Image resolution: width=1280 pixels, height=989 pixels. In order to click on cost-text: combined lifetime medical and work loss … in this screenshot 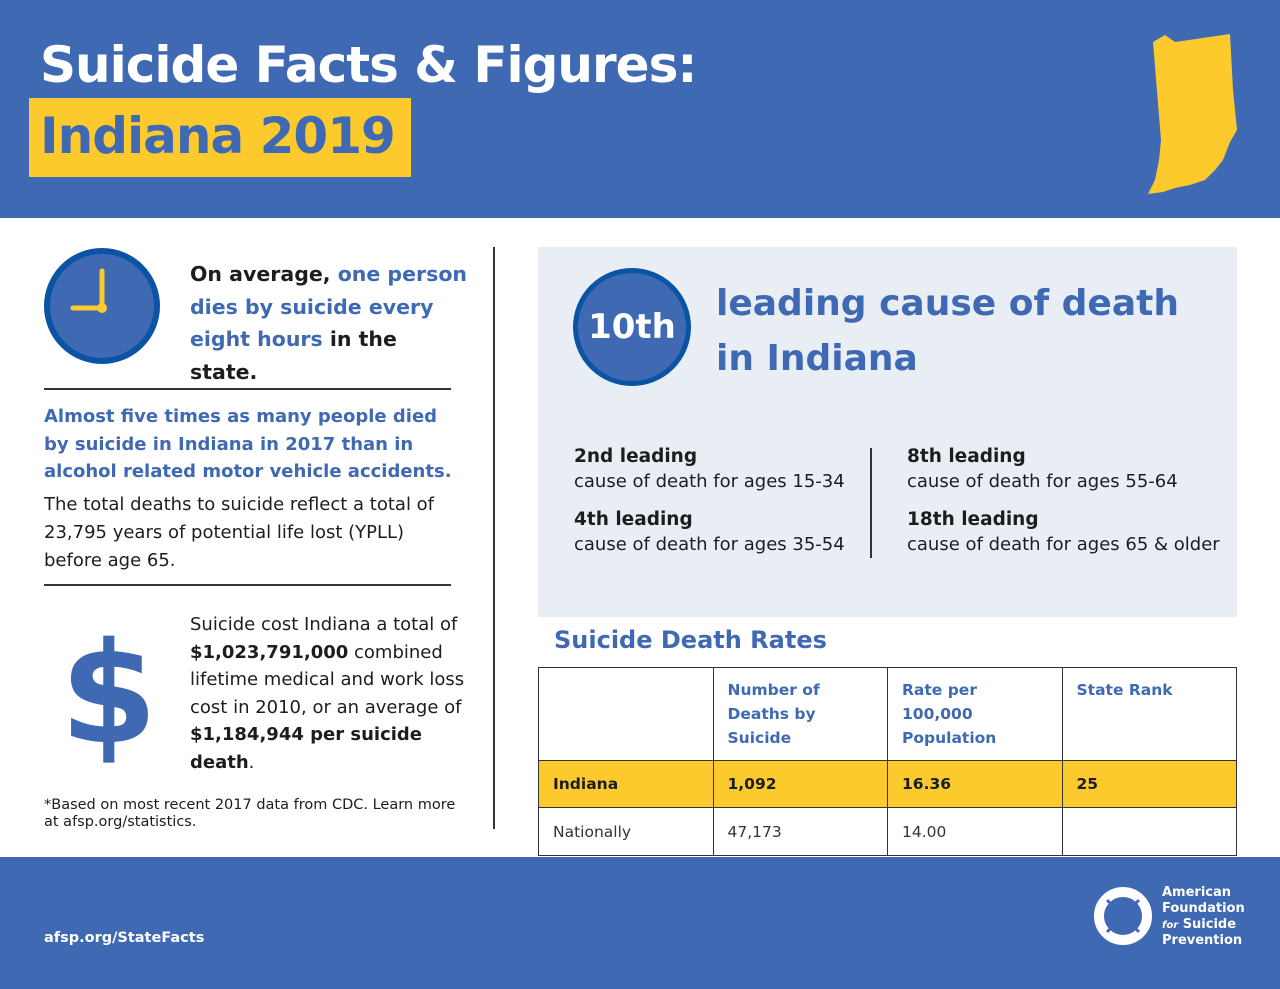, I will do `click(327, 679)`.